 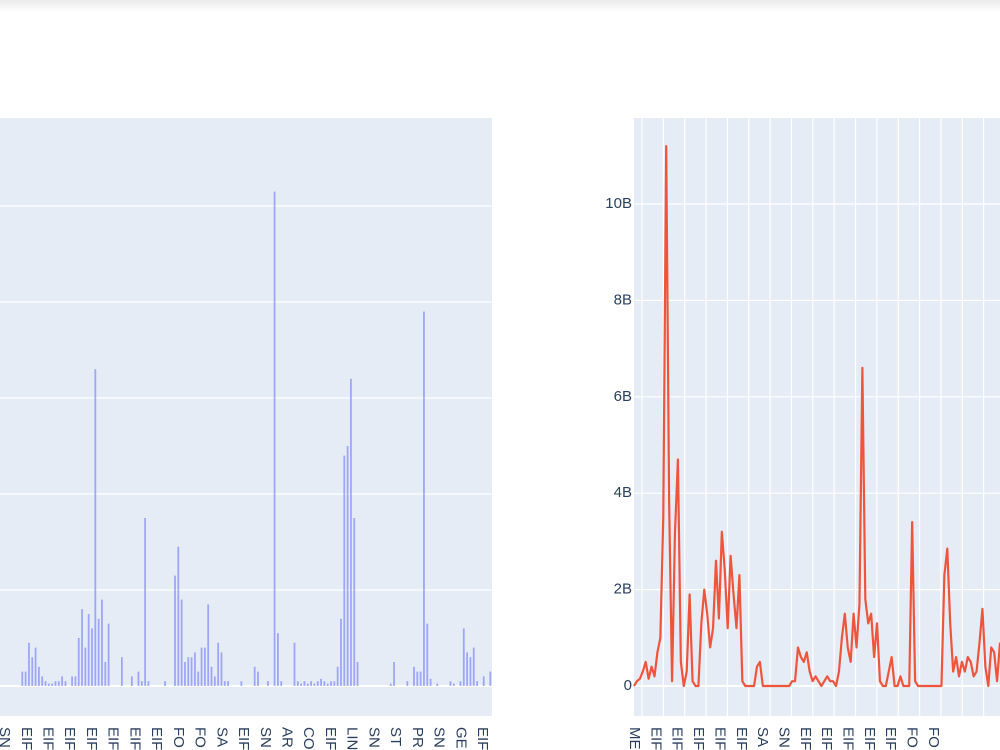 I want to click on line-chart-y-tick-label: 10B, so click(x=618, y=203).